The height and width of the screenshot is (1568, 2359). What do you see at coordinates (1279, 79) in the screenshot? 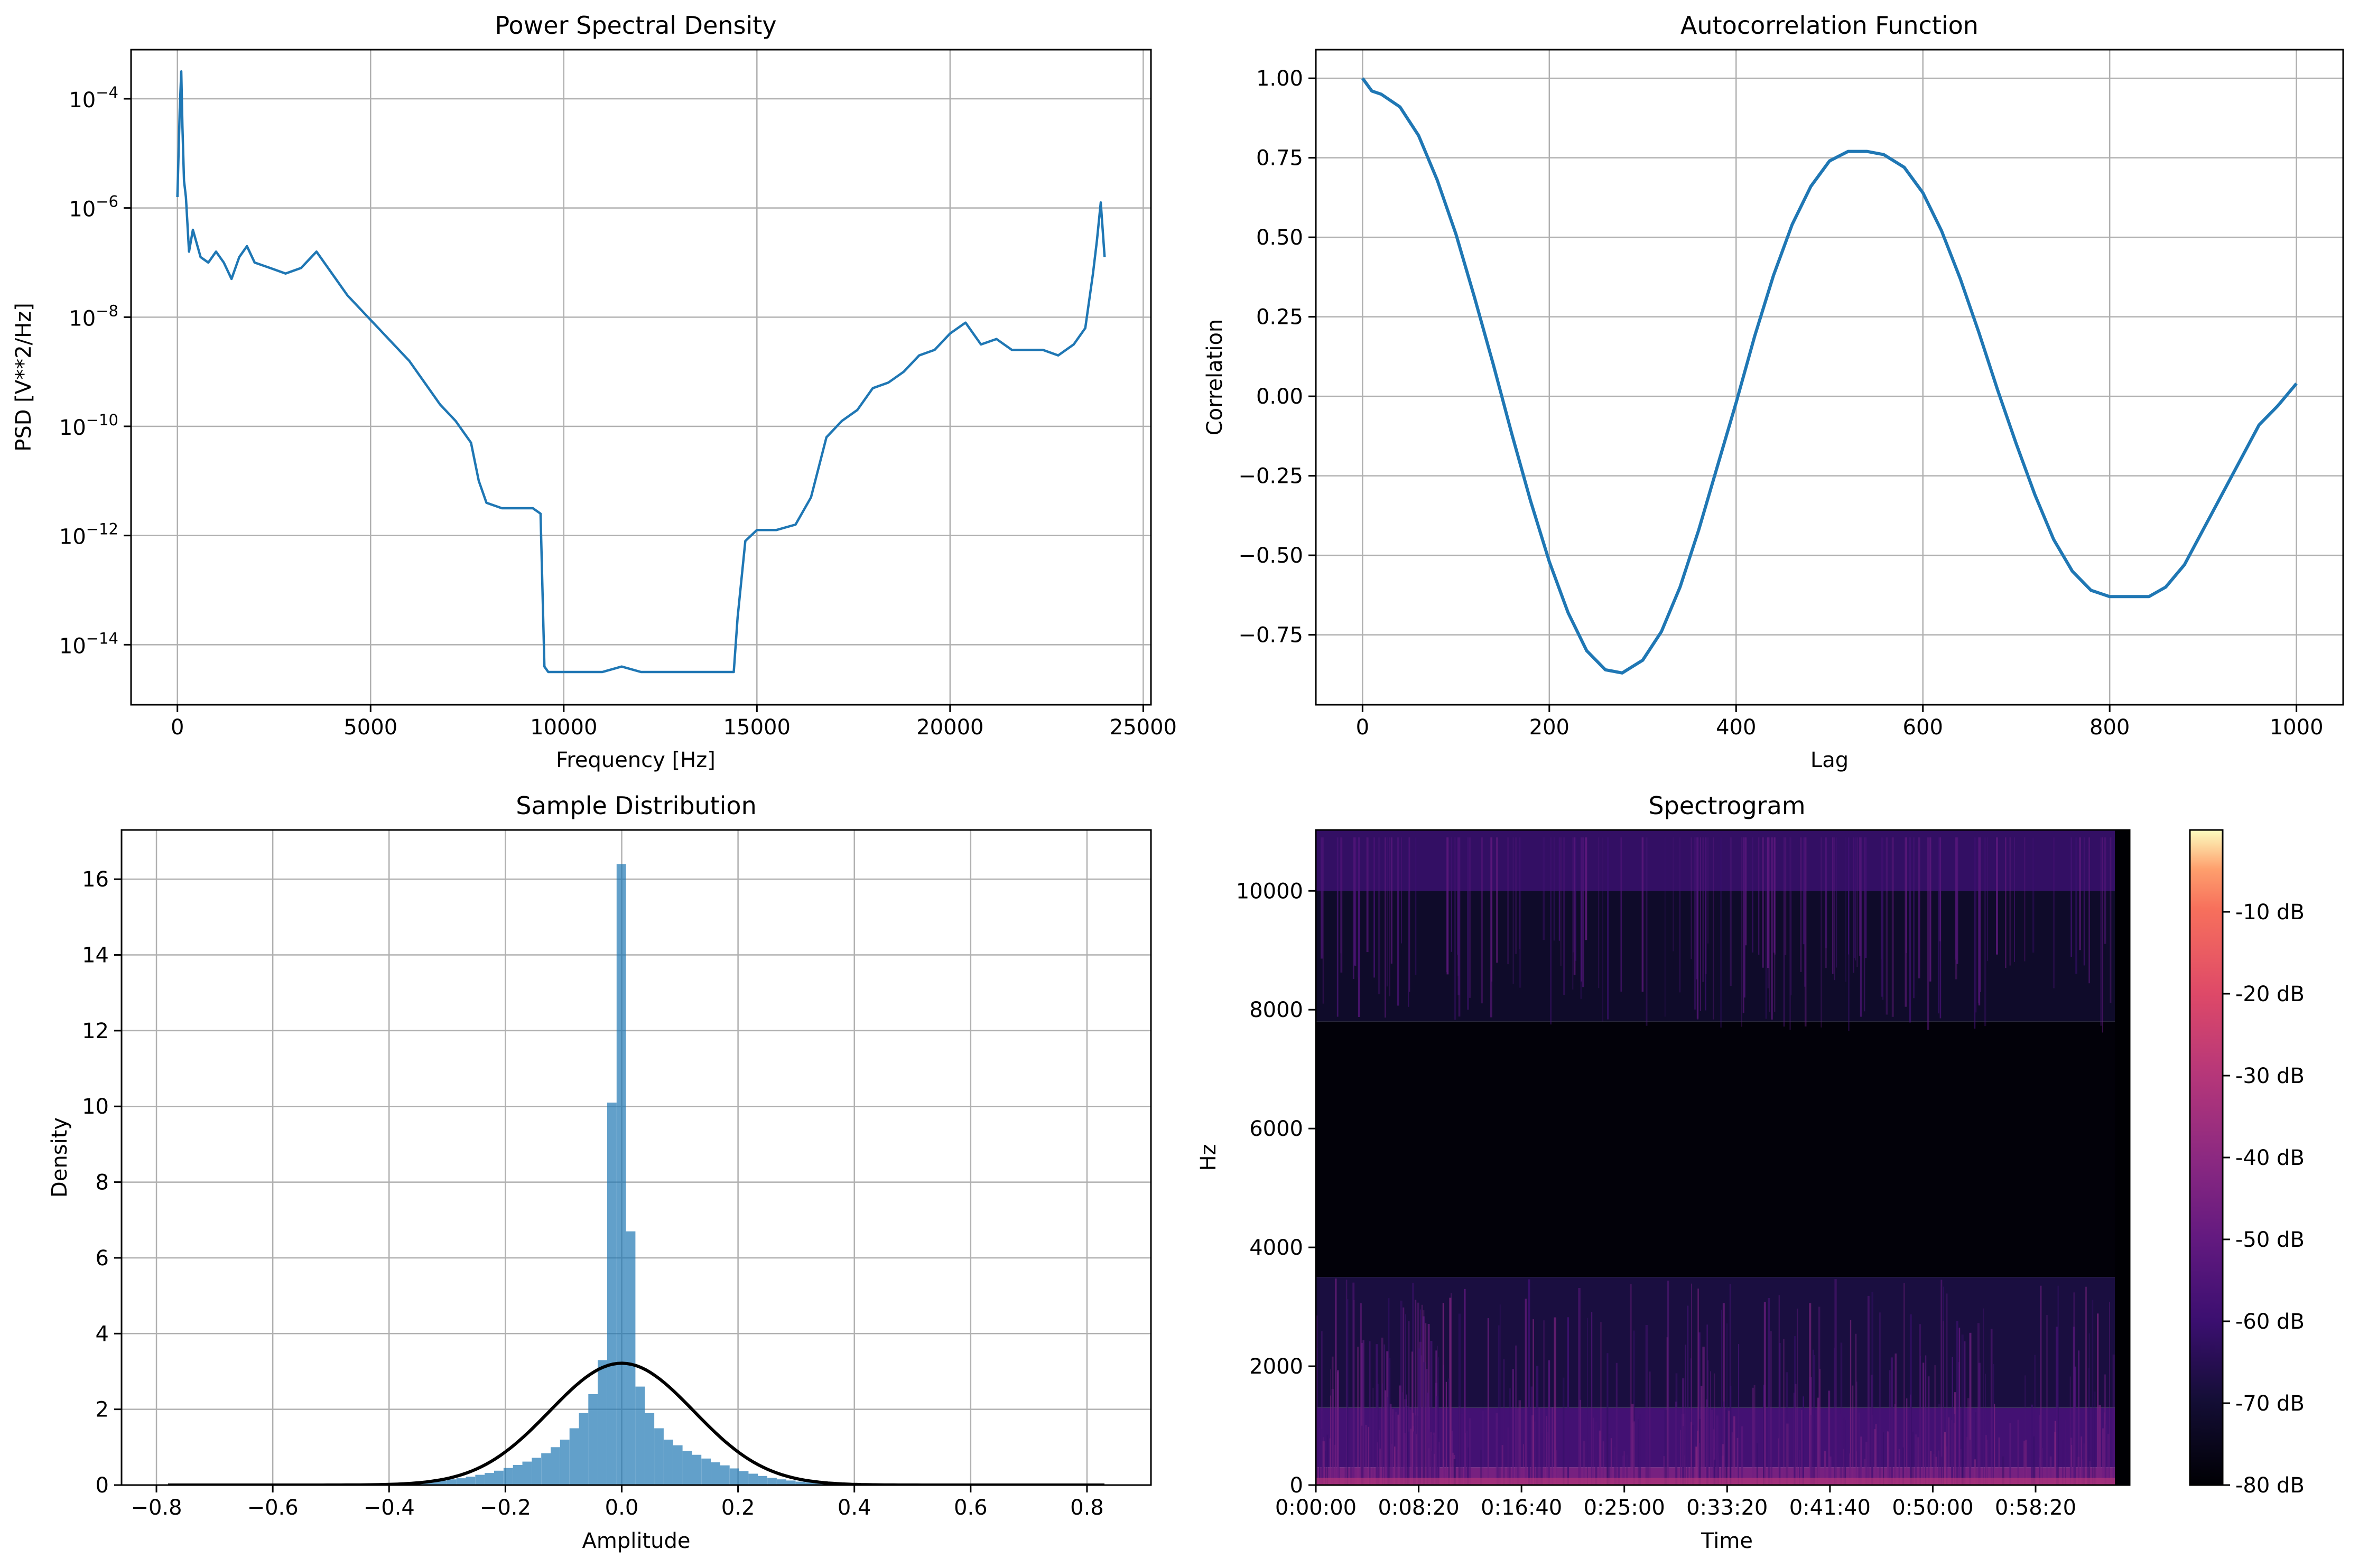
I see `acf-y-tick-label: 1.00` at bounding box center [1279, 79].